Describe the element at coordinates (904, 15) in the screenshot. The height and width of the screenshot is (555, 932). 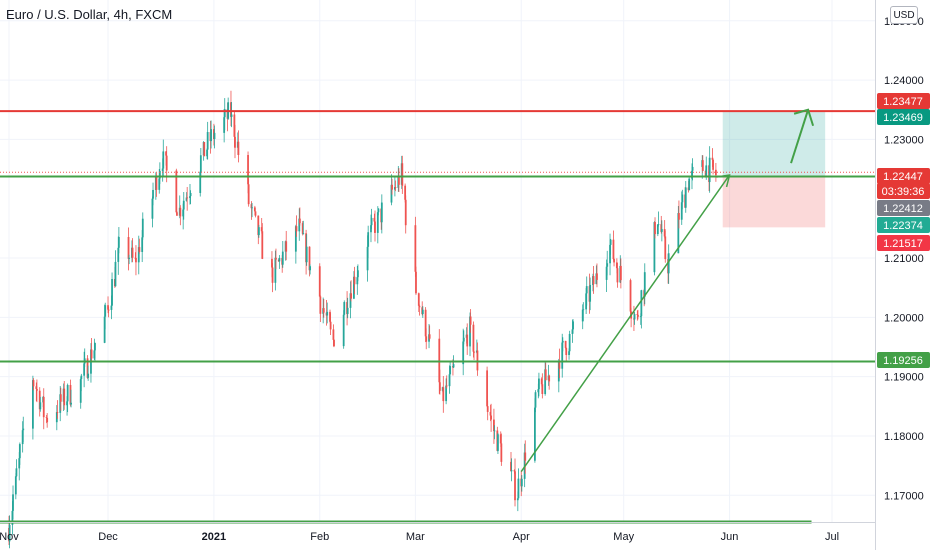
I see `currency-button: USD` at that location.